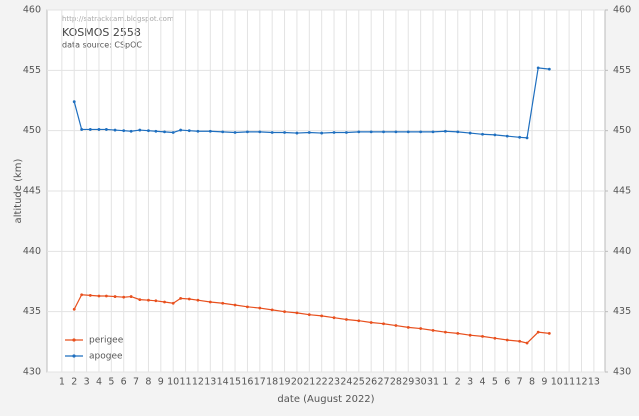 The image size is (639, 420). What do you see at coordinates (359, 382) in the screenshot?
I see `x-tick-label: 25` at bounding box center [359, 382].